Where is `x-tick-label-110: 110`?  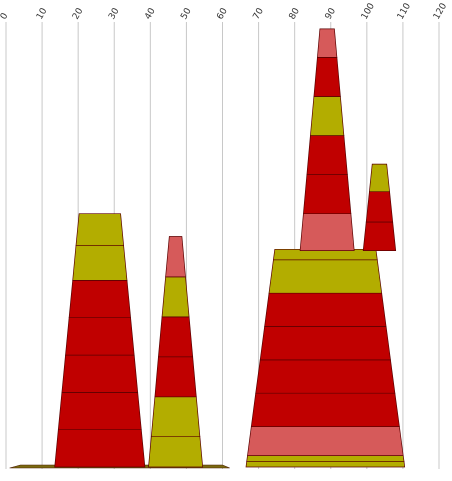
x-tick-label-110: 110 is located at coordinates (404, 11).